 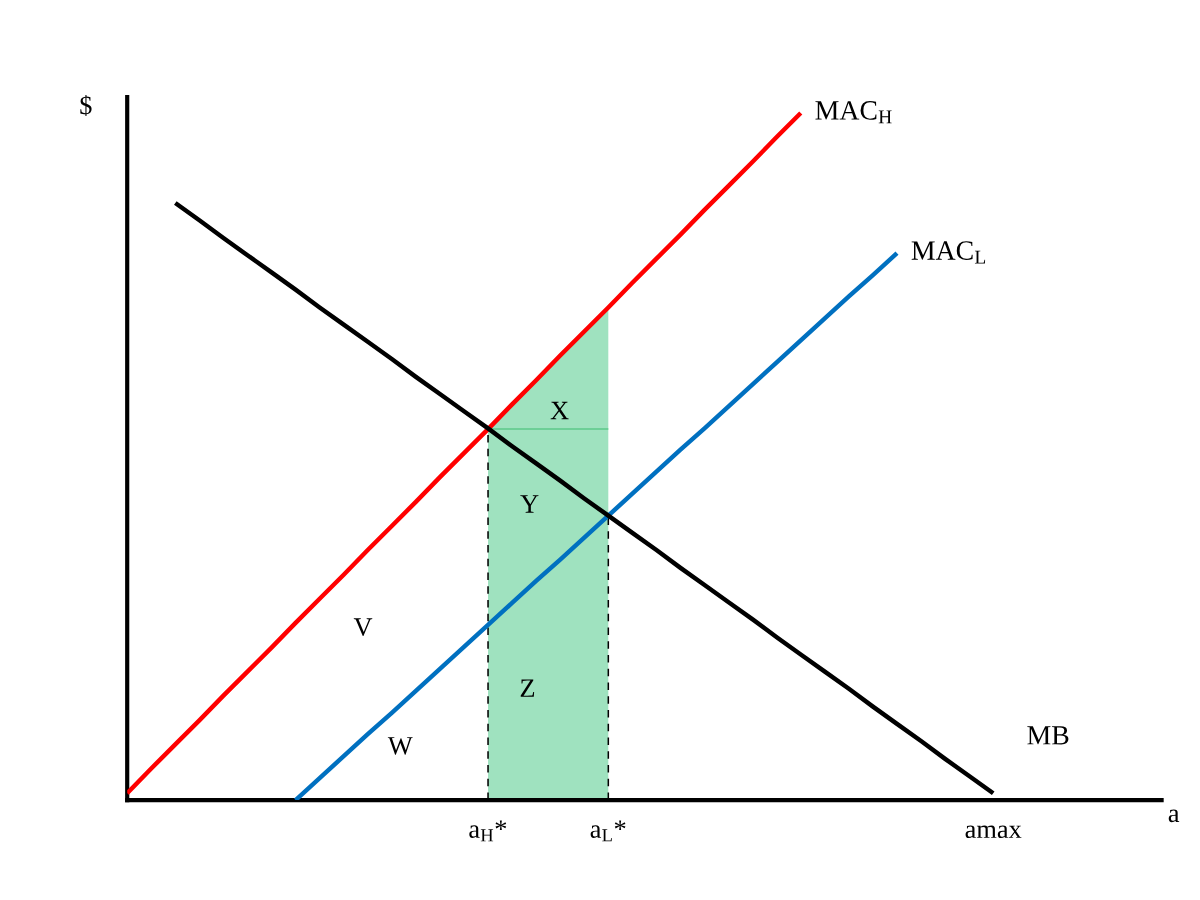 What do you see at coordinates (488, 831) in the screenshot?
I see `x-tick-label: a$_{H}$*` at bounding box center [488, 831].